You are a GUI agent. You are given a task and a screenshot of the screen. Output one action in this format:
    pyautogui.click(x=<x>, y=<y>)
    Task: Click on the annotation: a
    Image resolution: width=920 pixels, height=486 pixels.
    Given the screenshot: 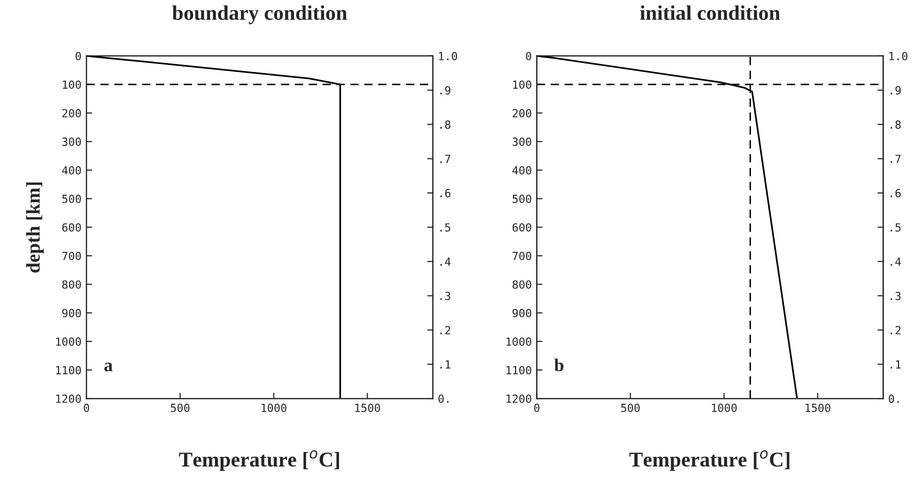 What is the action you would take?
    pyautogui.click(x=108, y=367)
    